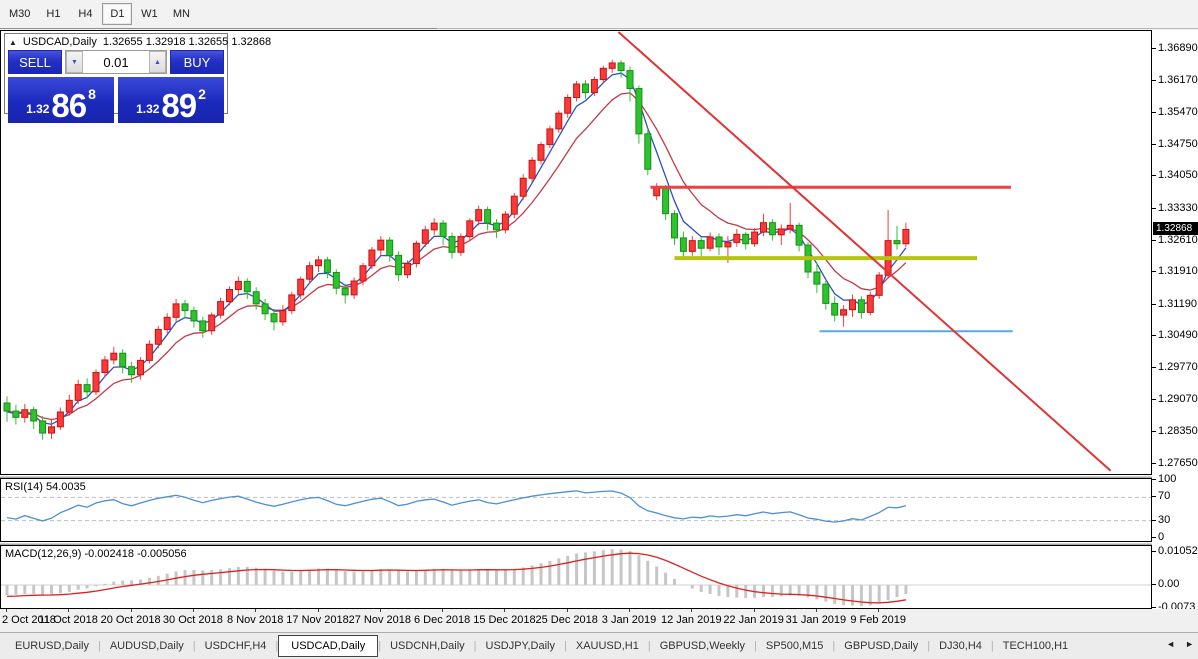 This screenshot has height=659, width=1198. I want to click on timeframe-toolbar: M30 H1 H4 D1 W1 MN, so click(599, 14).